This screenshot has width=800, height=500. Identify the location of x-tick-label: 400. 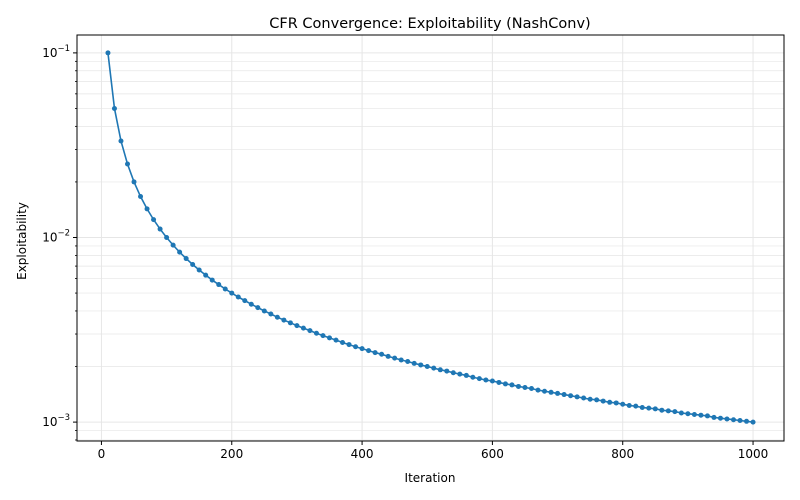
(362, 454).